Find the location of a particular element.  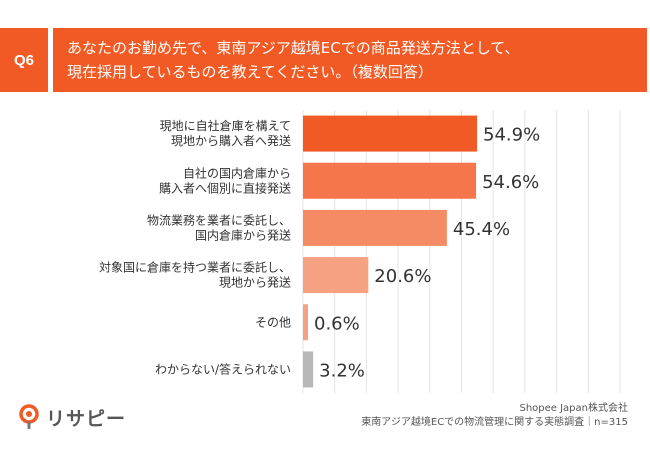

category-label-line: 対象国に倉庫を持つ業者に委託し、 is located at coordinates (195, 267).